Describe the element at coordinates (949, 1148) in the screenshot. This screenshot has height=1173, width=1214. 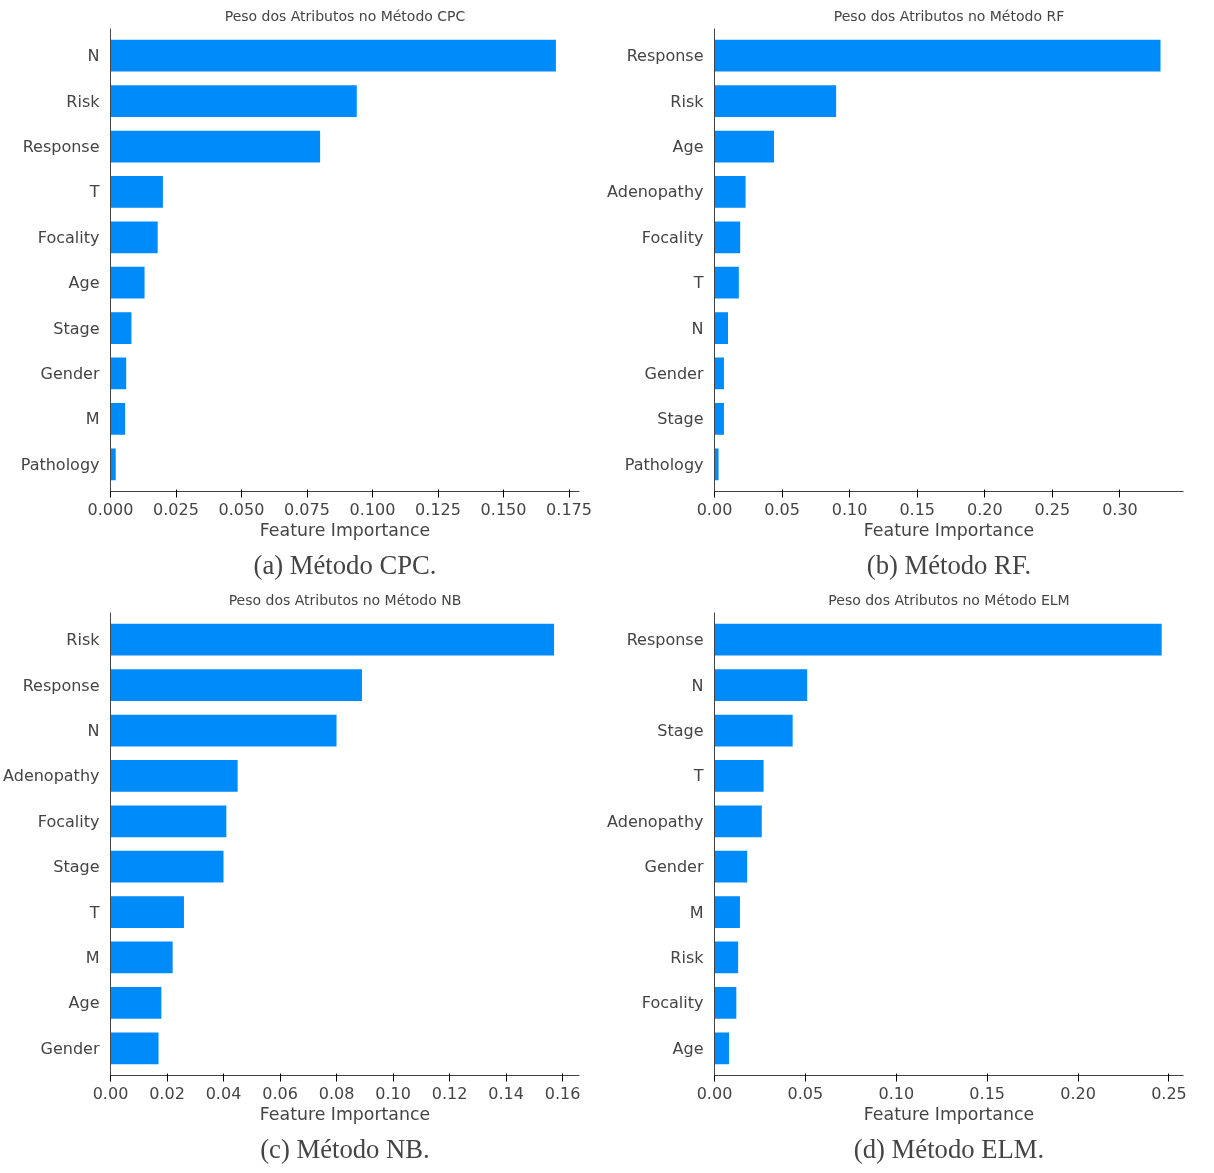
I see `text: (d) Método ELM.` at that location.